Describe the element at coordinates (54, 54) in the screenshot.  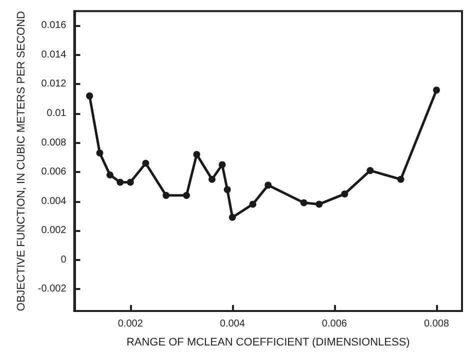
I see `y-tick-label: 0.014` at that location.